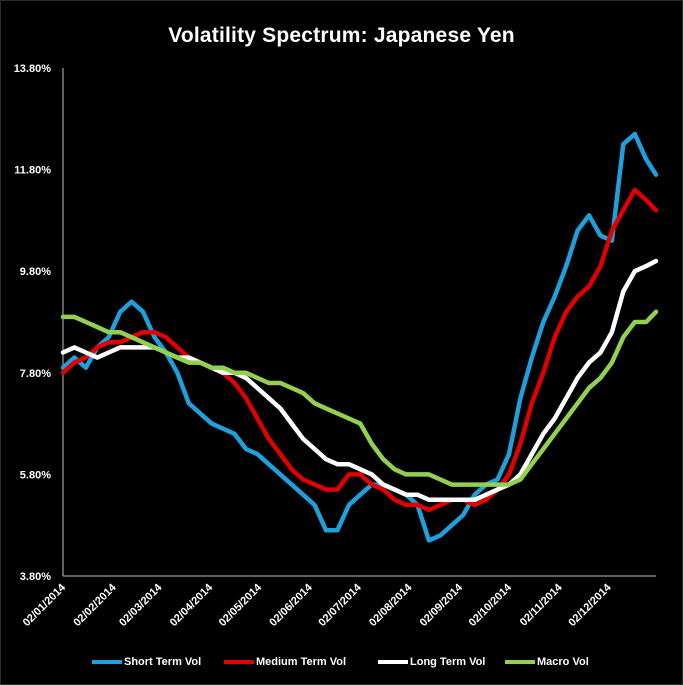 The image size is (683, 685). I want to click on legend-label: Macro Vol, so click(563, 662).